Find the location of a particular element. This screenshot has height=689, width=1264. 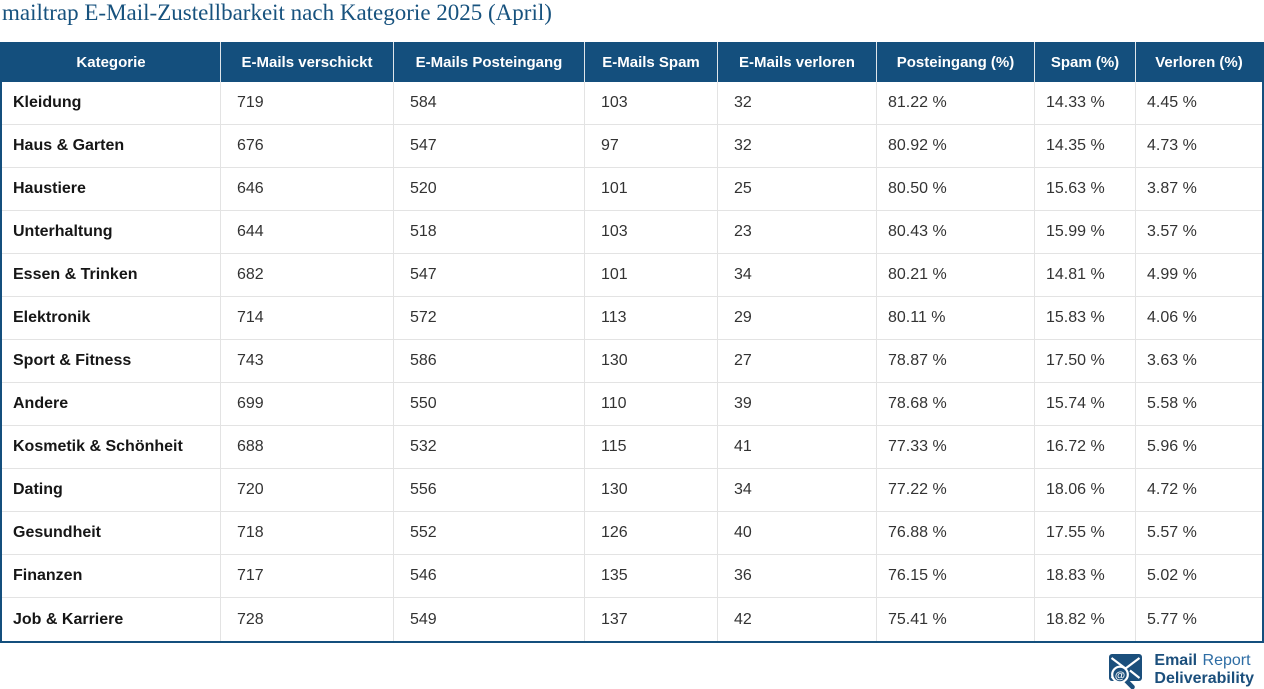

value-cell: 16.72 % is located at coordinates (1085, 447).